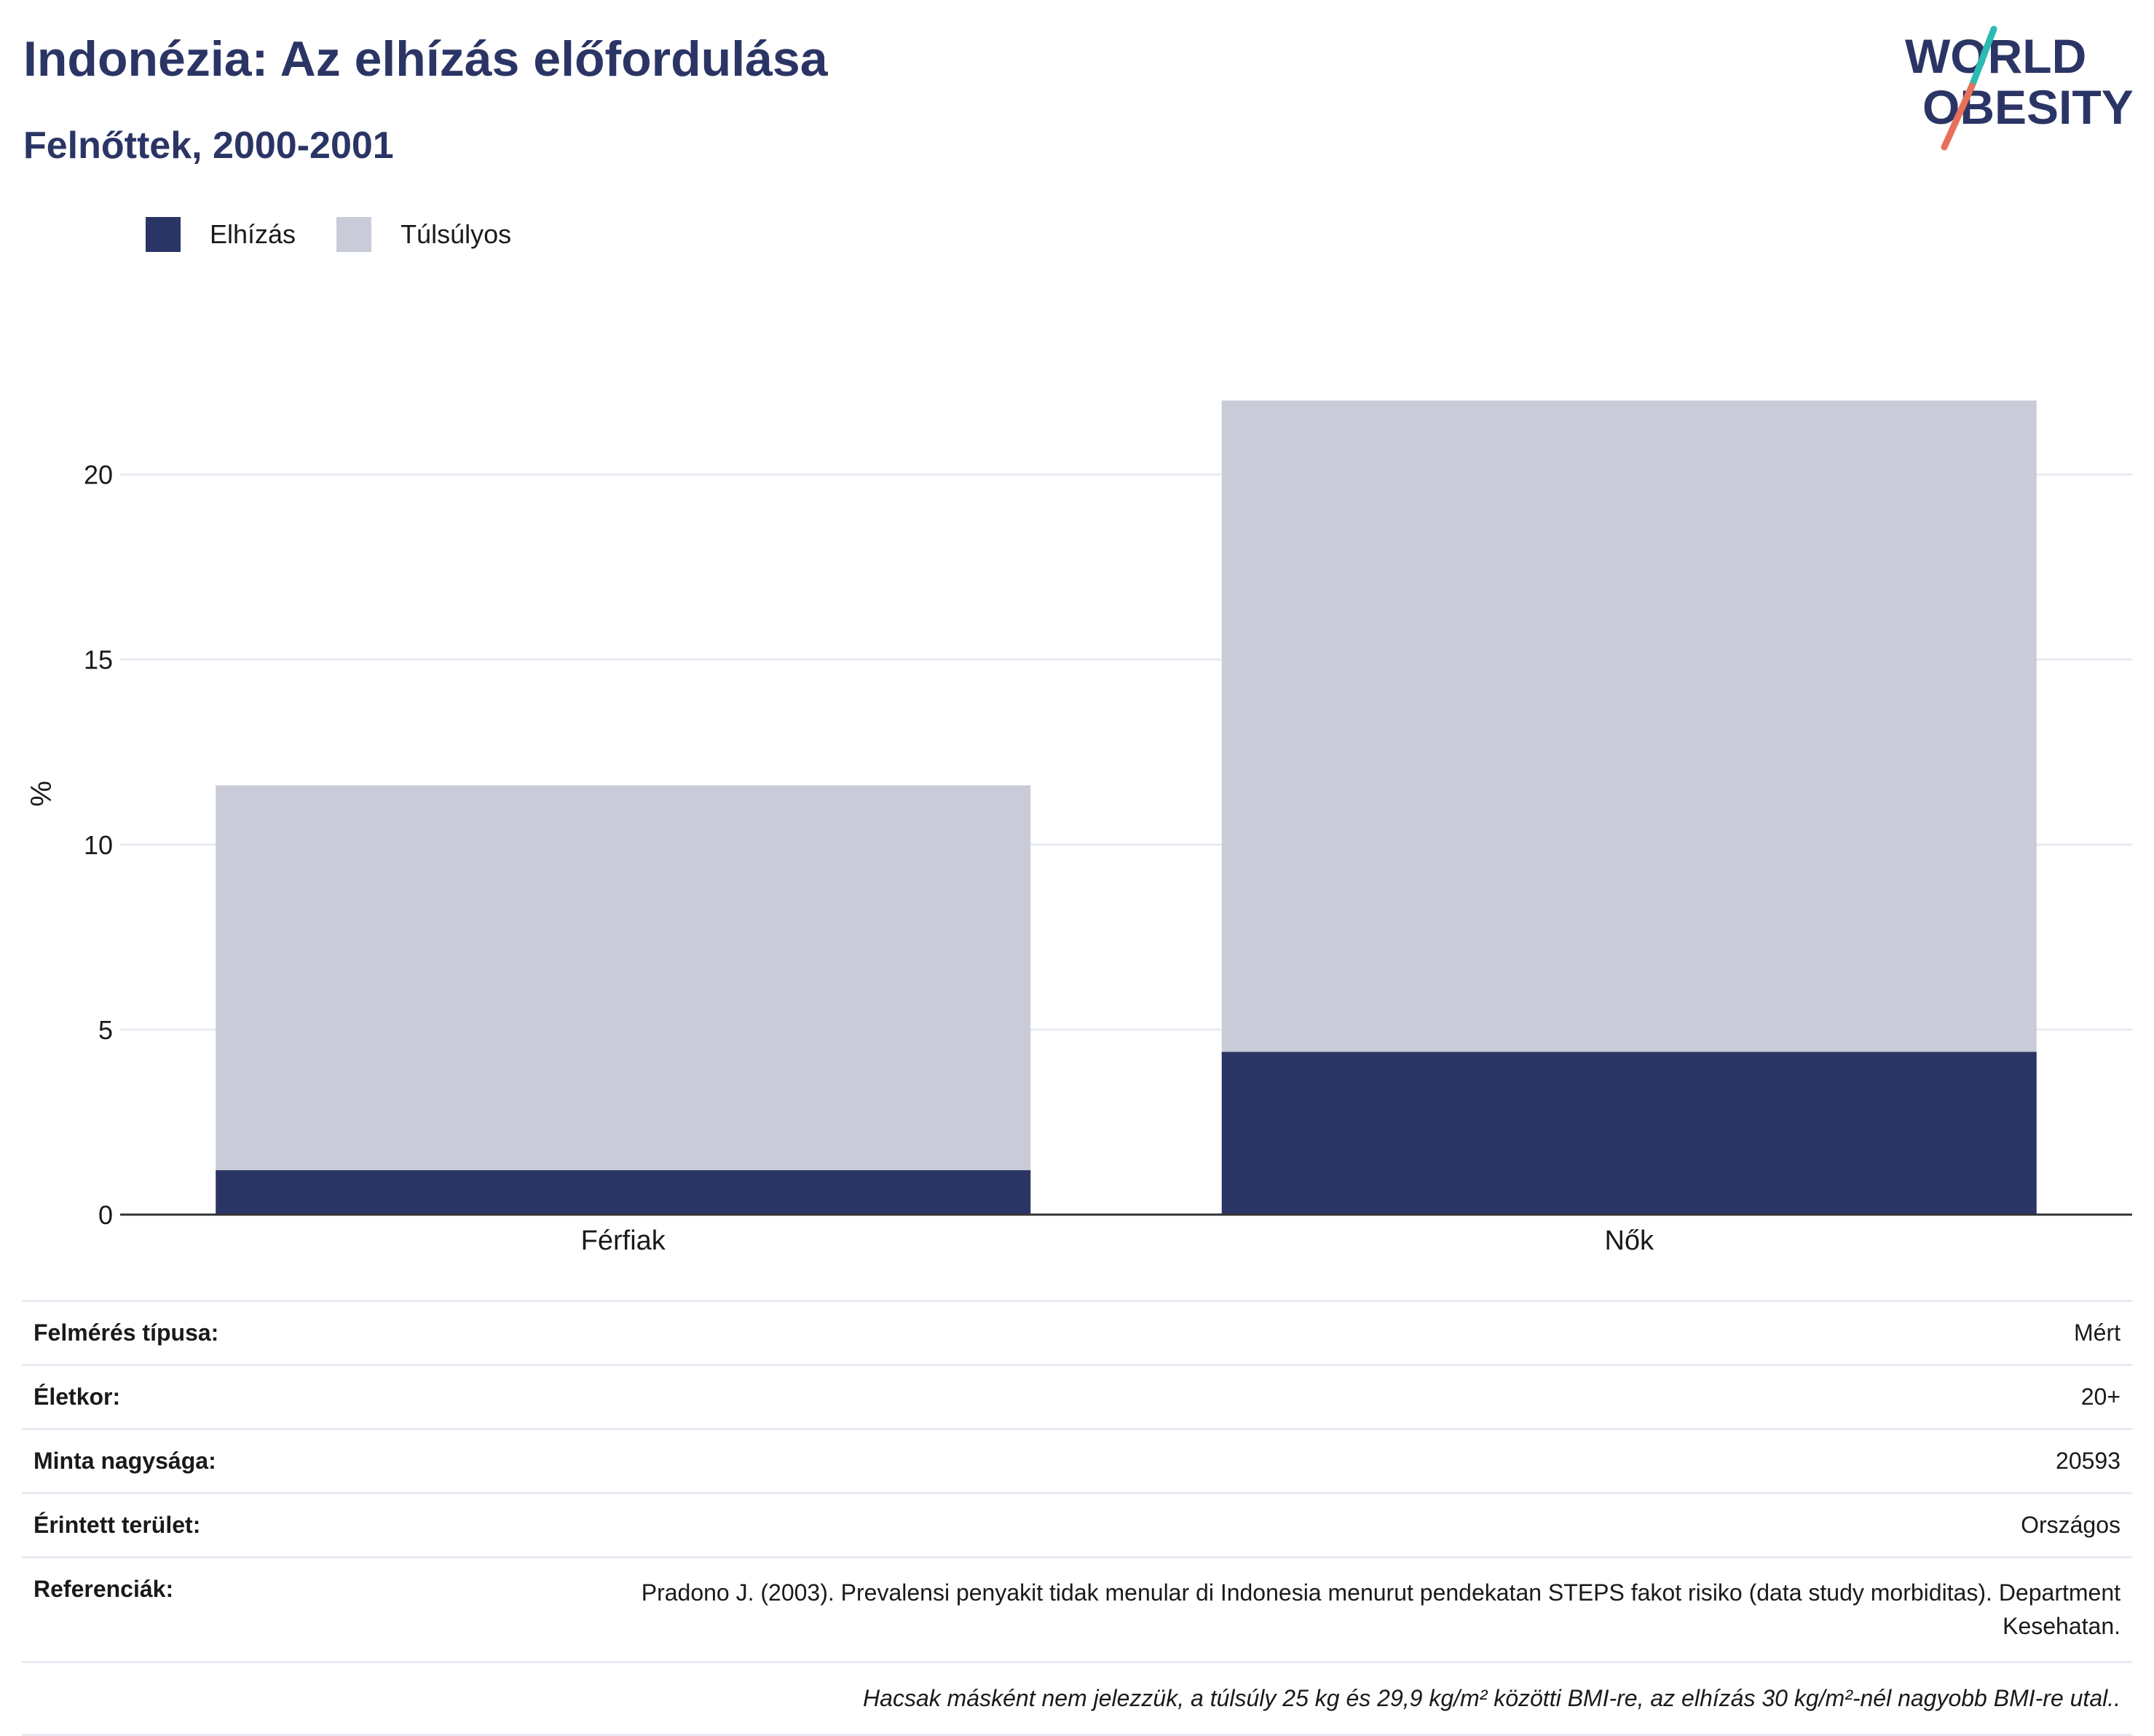 This screenshot has width=2154, height=1736. I want to click on info-row-sample-size: Minta nagysága: 20593, so click(1077, 1461).